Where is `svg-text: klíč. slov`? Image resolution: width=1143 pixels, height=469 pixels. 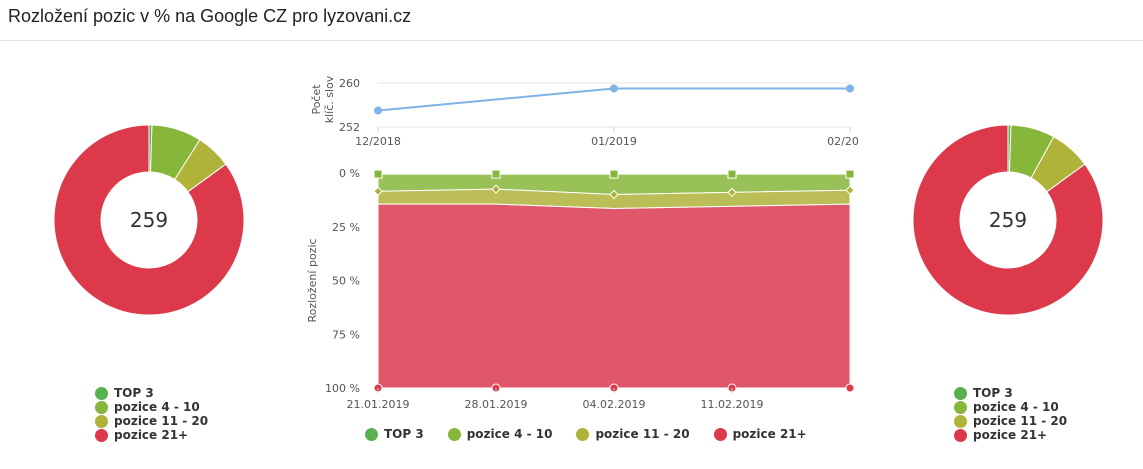 svg-text: klíč. slov is located at coordinates (329, 99).